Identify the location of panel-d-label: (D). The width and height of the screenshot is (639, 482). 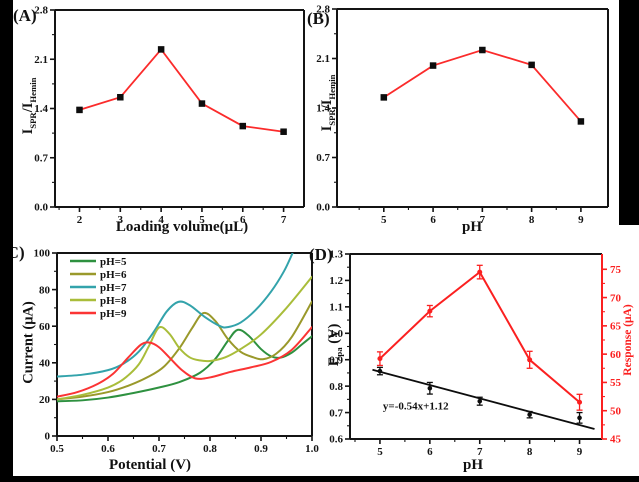
(321, 254).